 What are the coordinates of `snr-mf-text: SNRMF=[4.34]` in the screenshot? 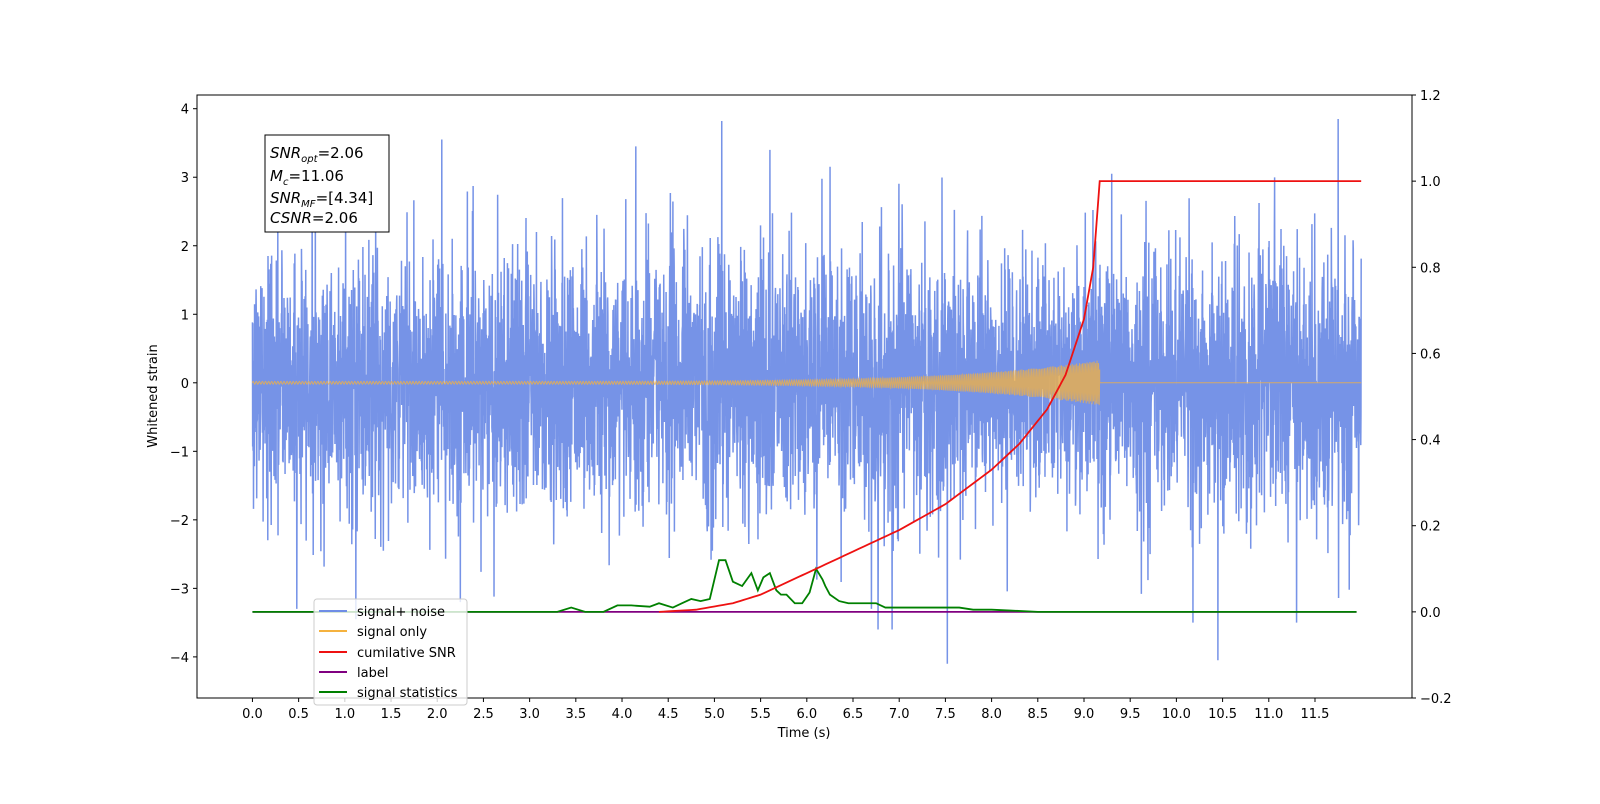 It's located at (321, 199).